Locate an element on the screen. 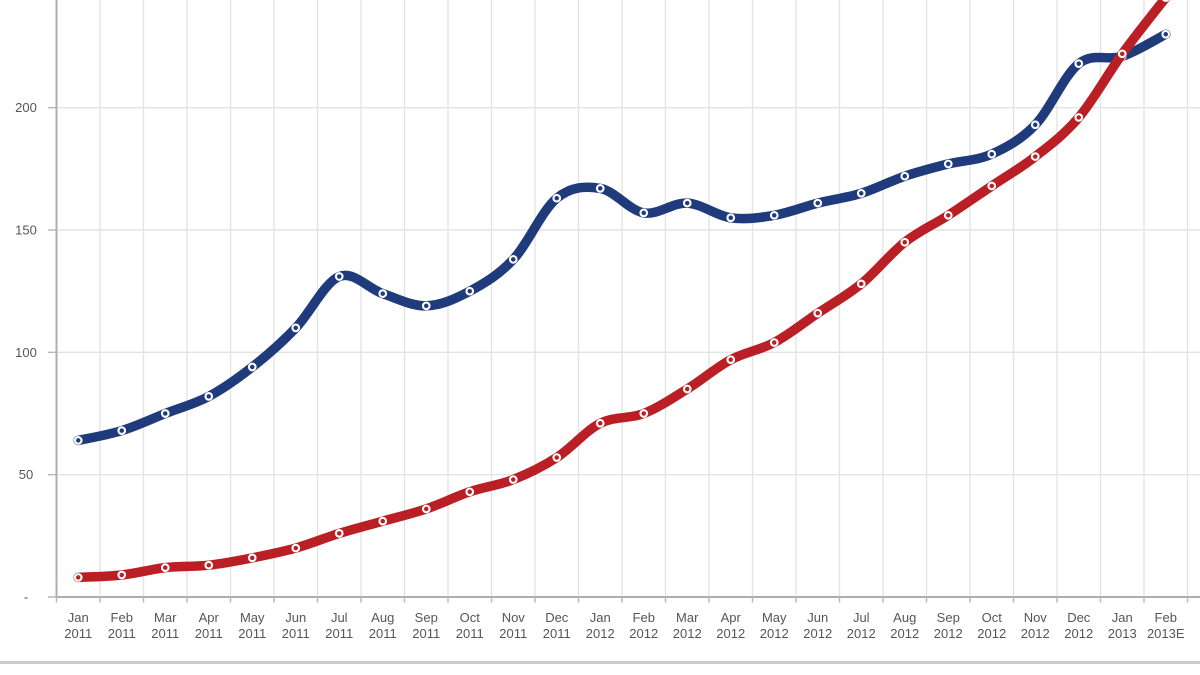 The image size is (1200, 675). x-tick-label: Jan 2013 is located at coordinates (1122, 625).